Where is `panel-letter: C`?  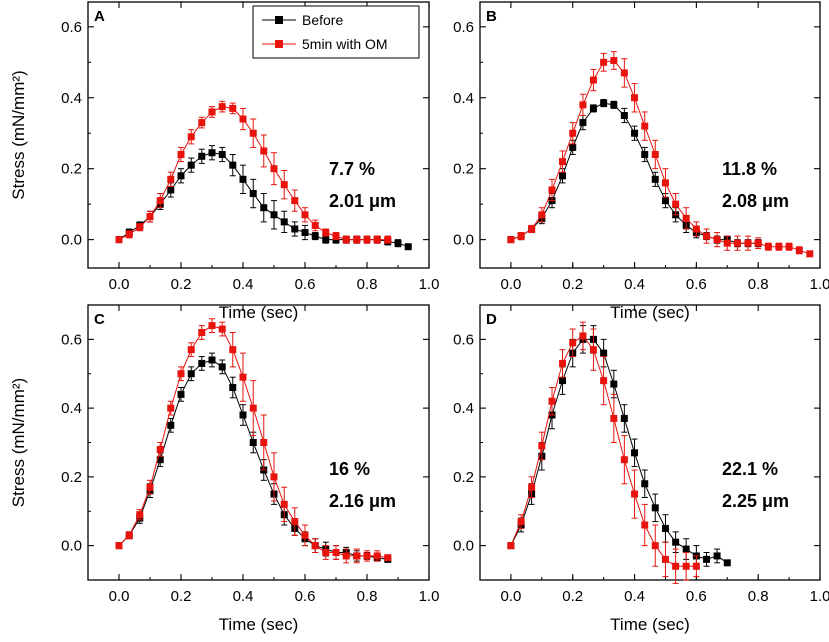 panel-letter: C is located at coordinates (99, 319).